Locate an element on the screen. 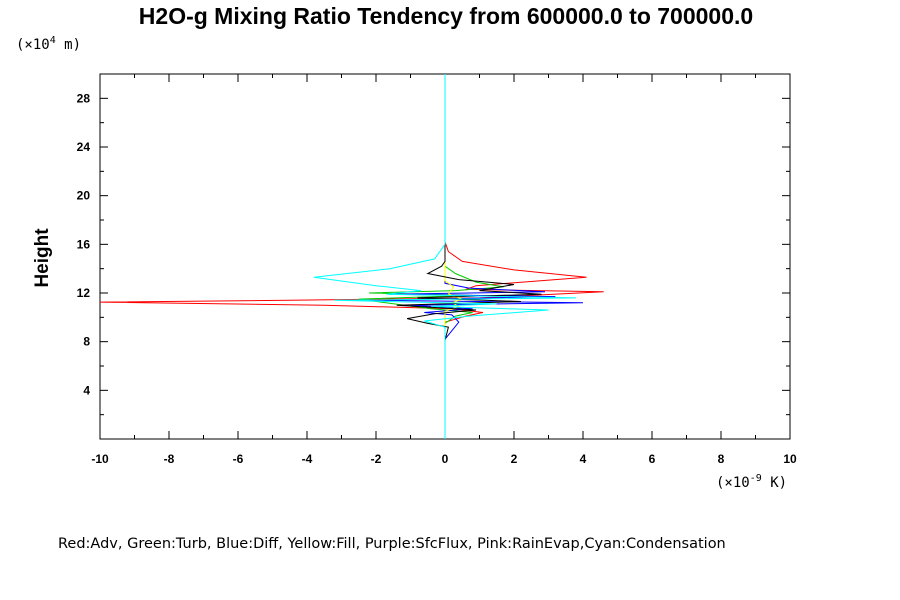 The height and width of the screenshot is (600, 900). y-tick-label: 16 is located at coordinates (84, 244).